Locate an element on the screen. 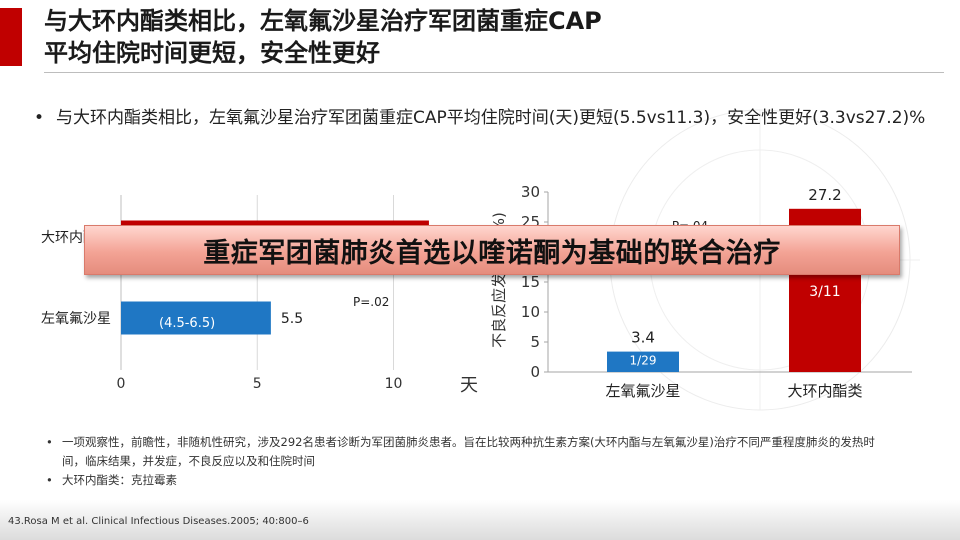  x-tick-label: 10 is located at coordinates (394, 384).